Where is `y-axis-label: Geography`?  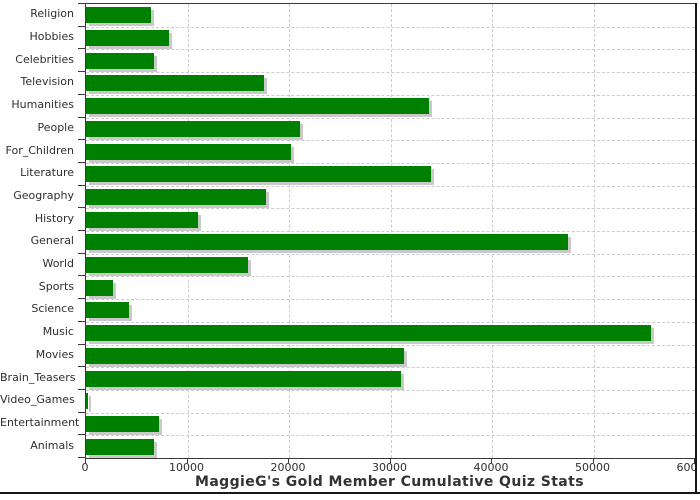 y-axis-label: Geography is located at coordinates (43, 195).